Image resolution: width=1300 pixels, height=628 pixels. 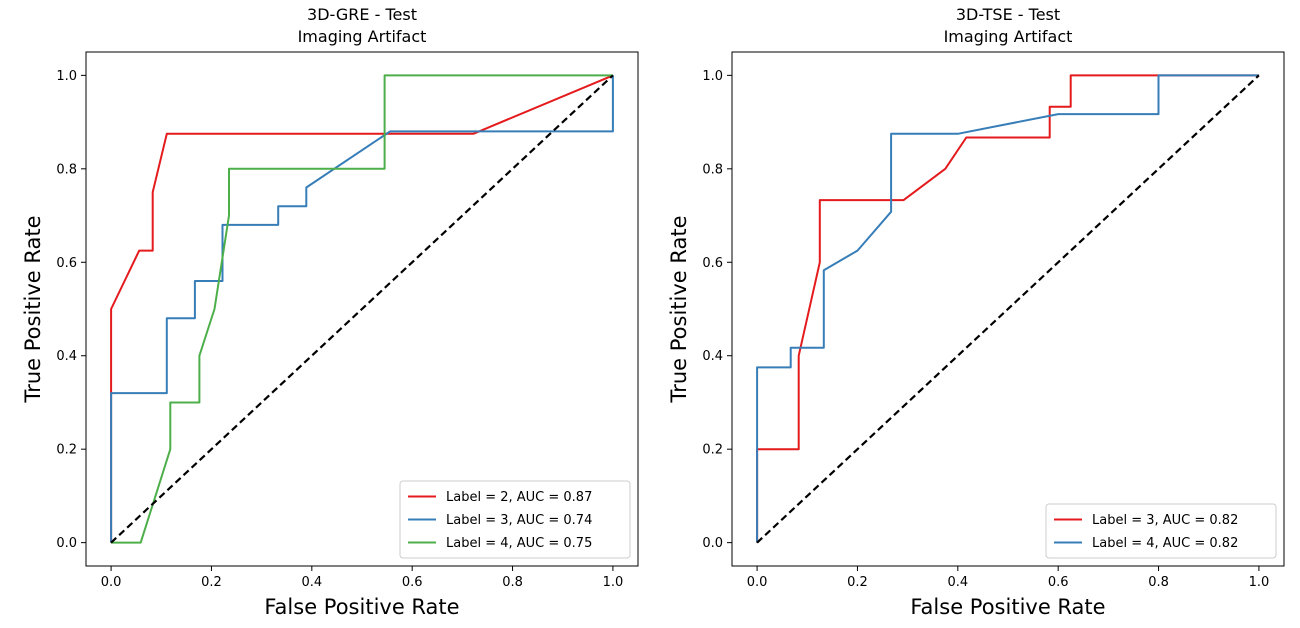 I want to click on legend-entry: Label = 4, AUC = 0.82, so click(x=1165, y=543).